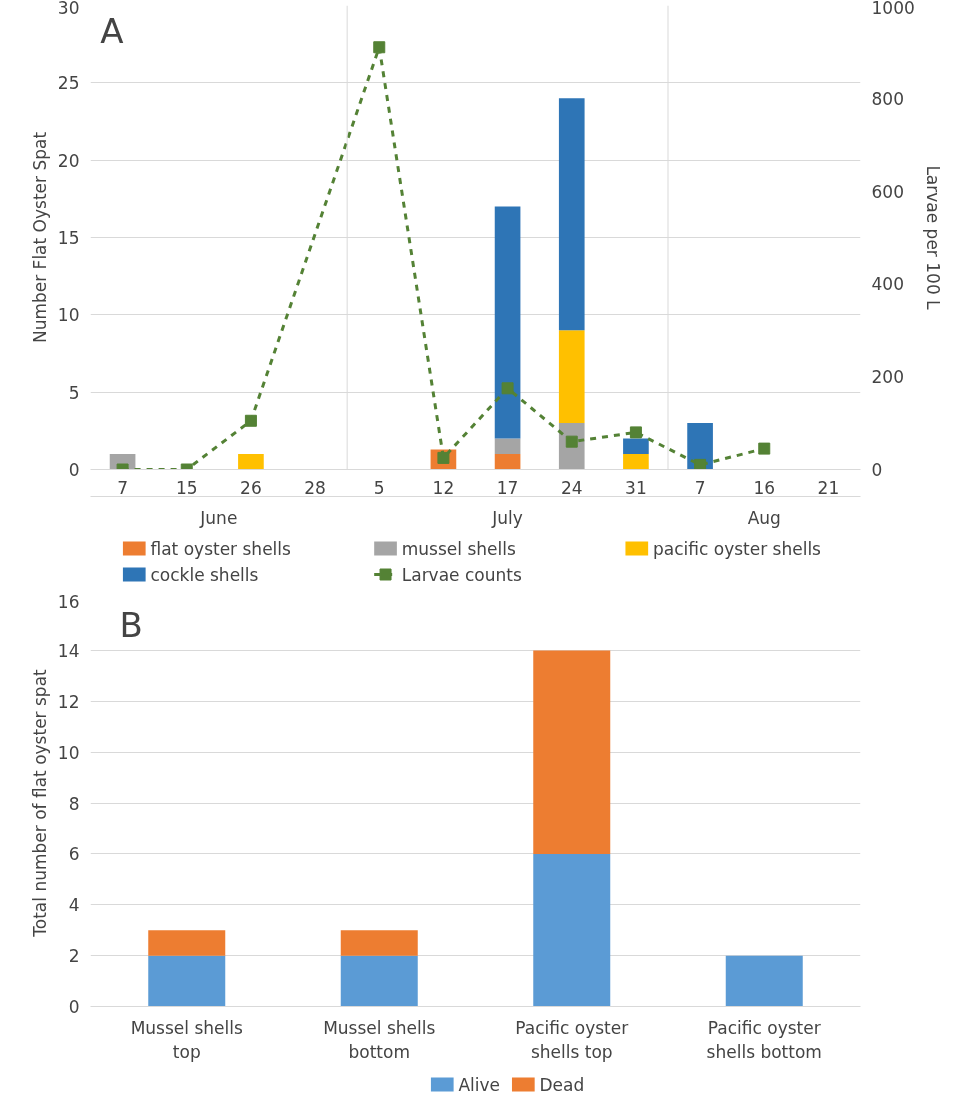 The height and width of the screenshot is (1119, 967). Describe the element at coordinates (186, 487) in the screenshot. I see `x-tick-label: 15` at that location.